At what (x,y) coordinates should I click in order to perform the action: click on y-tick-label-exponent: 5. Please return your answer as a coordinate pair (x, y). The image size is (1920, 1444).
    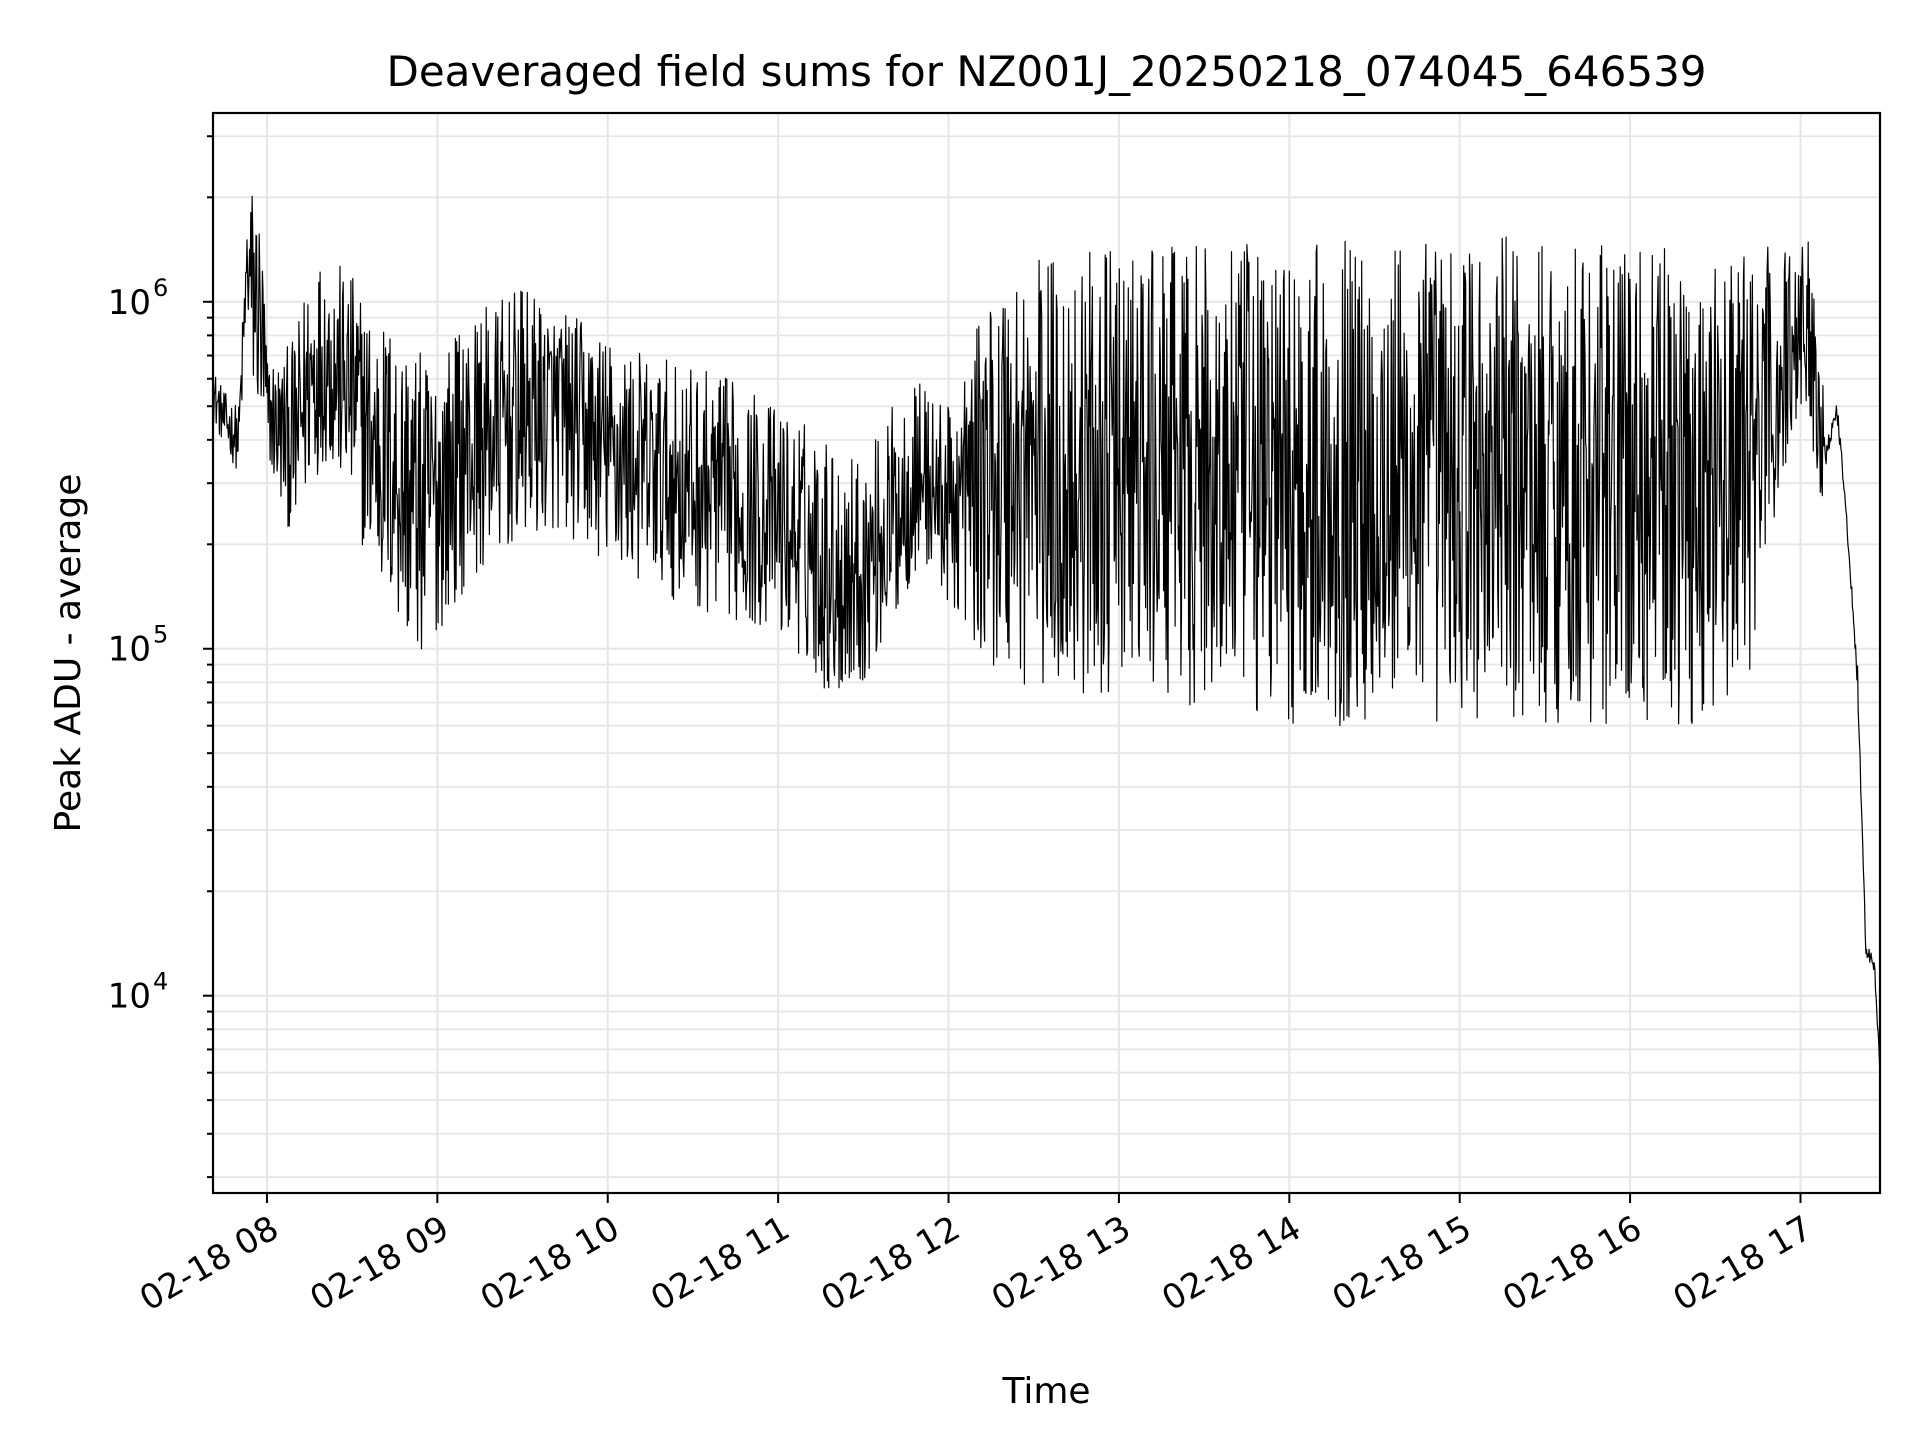
    Looking at the image, I should click on (160, 635).